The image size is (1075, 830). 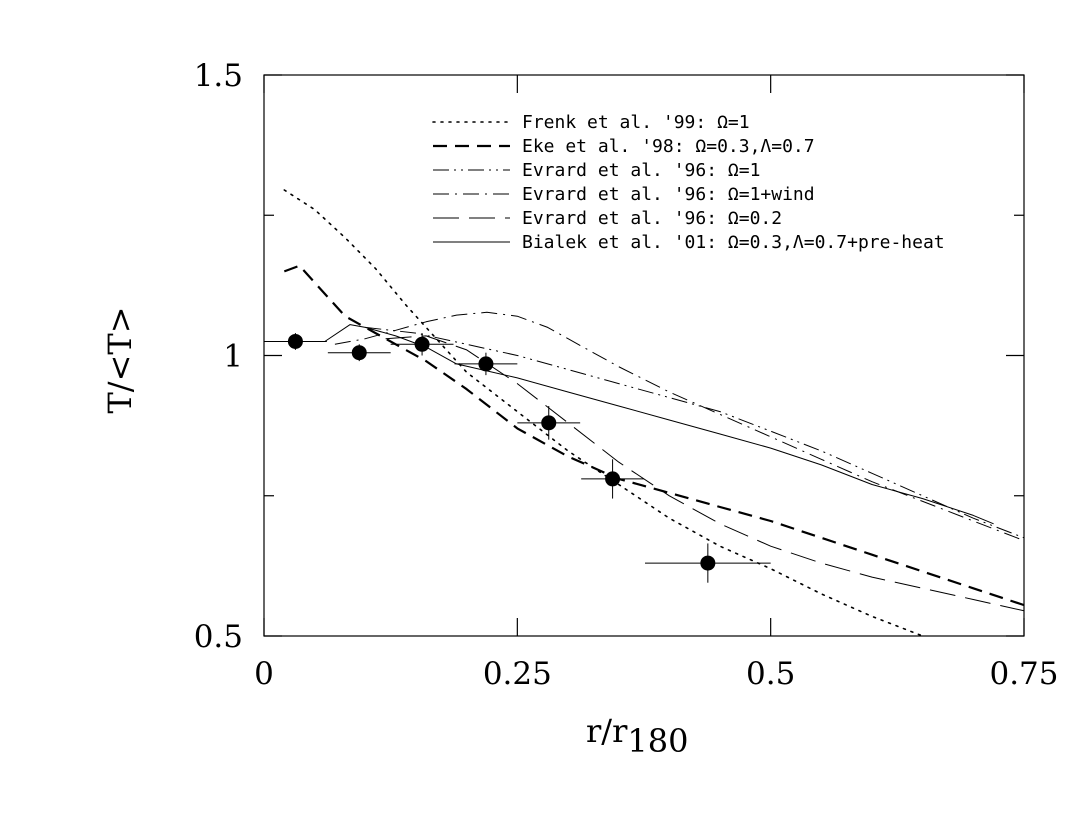 What do you see at coordinates (668, 194) in the screenshot?
I see `legend-label: Evrard et al. '96: Ω=1+wind` at bounding box center [668, 194].